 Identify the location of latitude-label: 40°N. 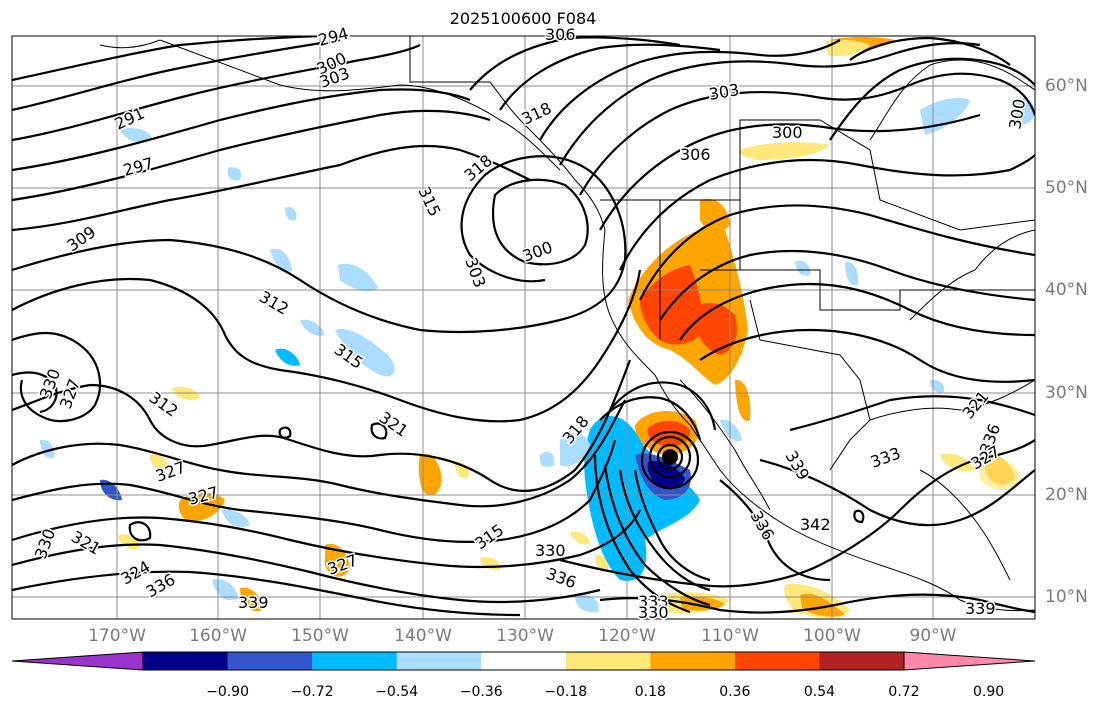
(1066, 290).